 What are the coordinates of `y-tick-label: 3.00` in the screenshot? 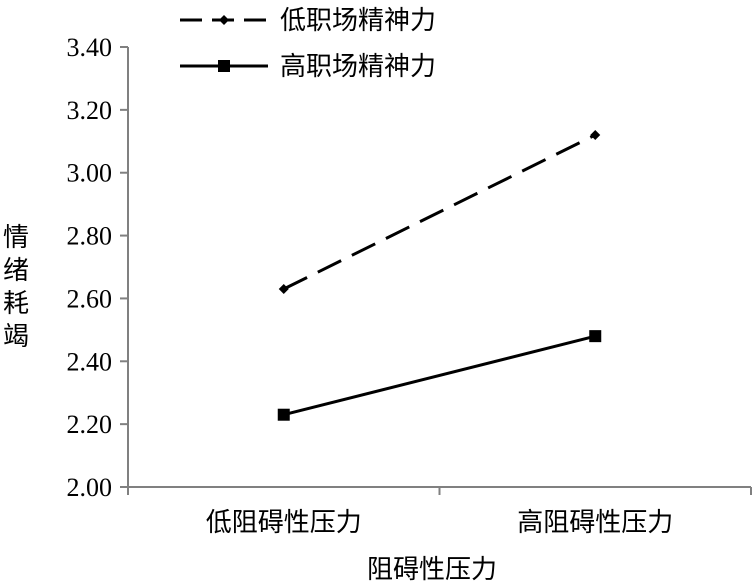 It's located at (90, 173).